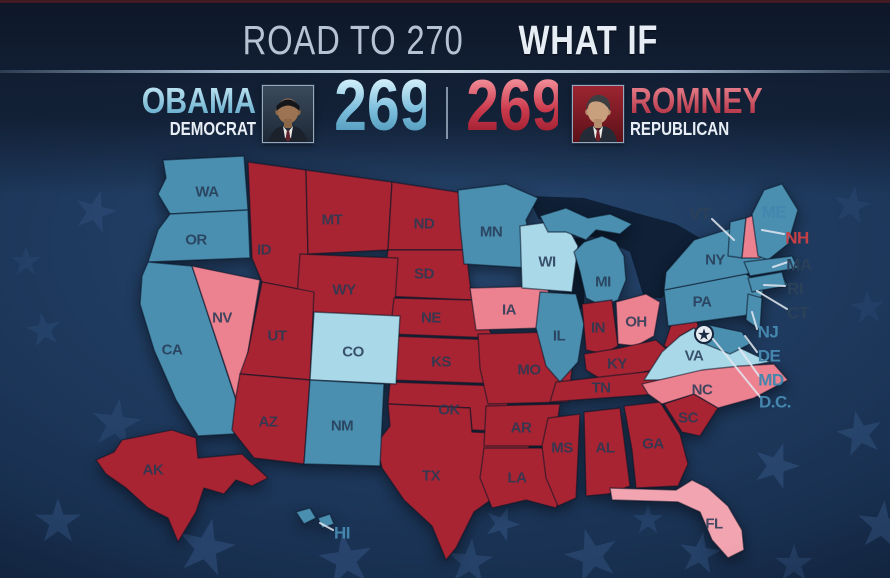 The height and width of the screenshot is (578, 890). I want to click on state-label-ak: AK, so click(153, 470).